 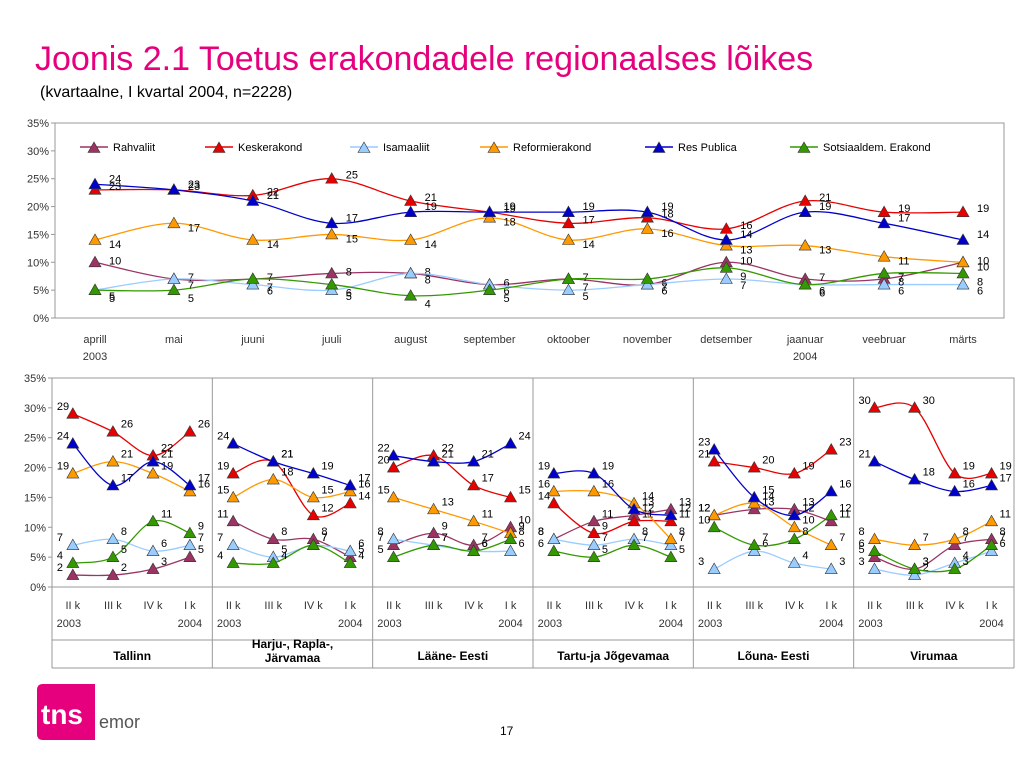 I want to click on x-tick-label: september, so click(x=490, y=340).